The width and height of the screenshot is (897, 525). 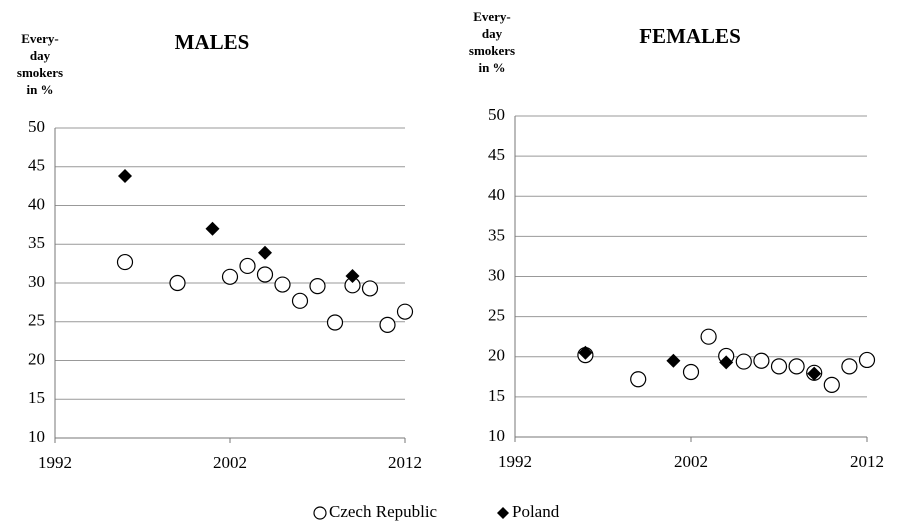 What do you see at coordinates (383, 511) in the screenshot?
I see `legend-label: Czech Republic` at bounding box center [383, 511].